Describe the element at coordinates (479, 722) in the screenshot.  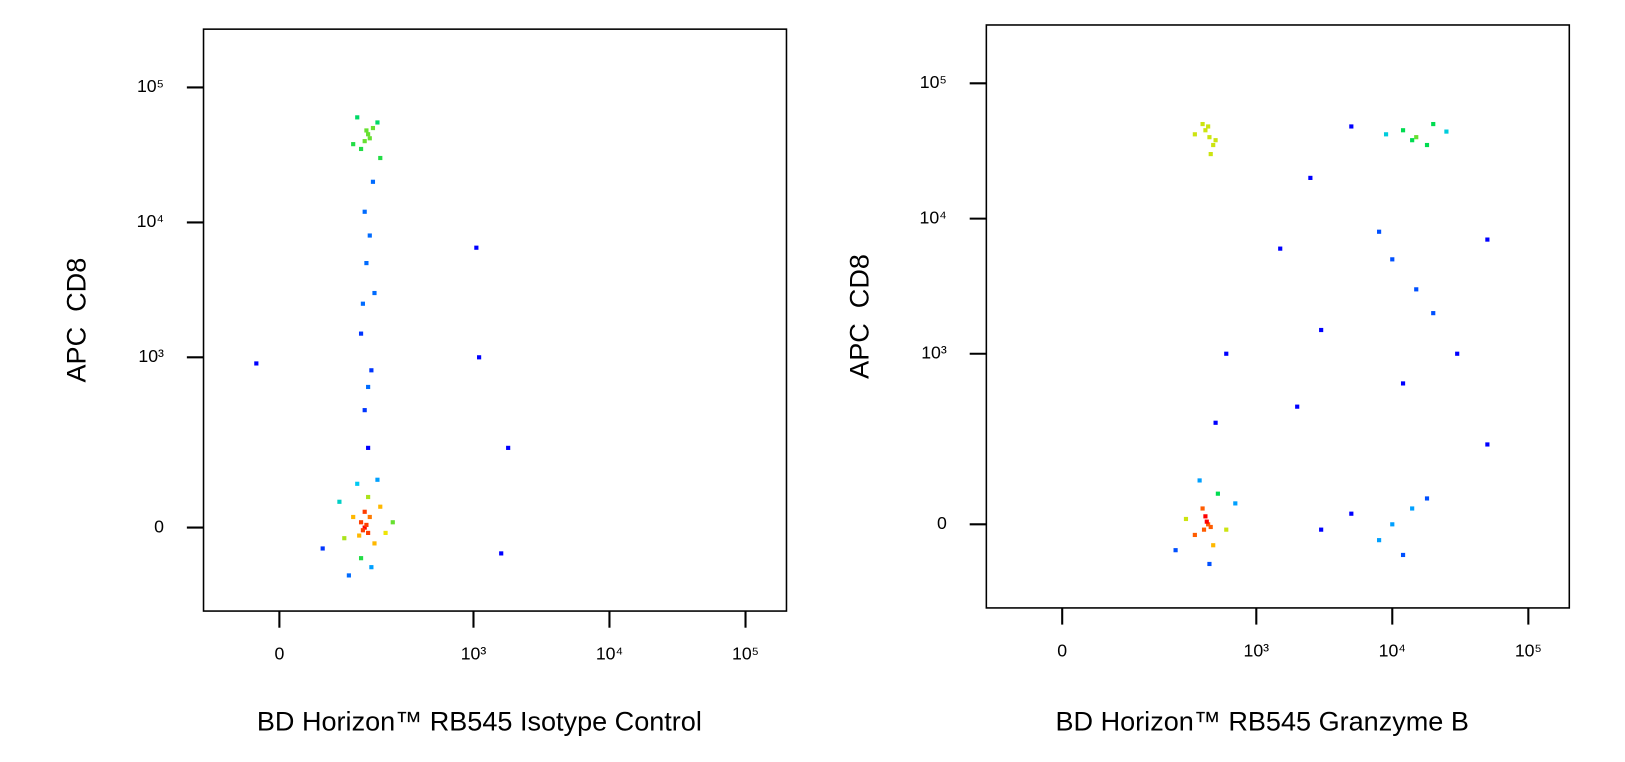
I see `x-axis-label: BD Horizon™ RB545 Isotype Control` at that location.